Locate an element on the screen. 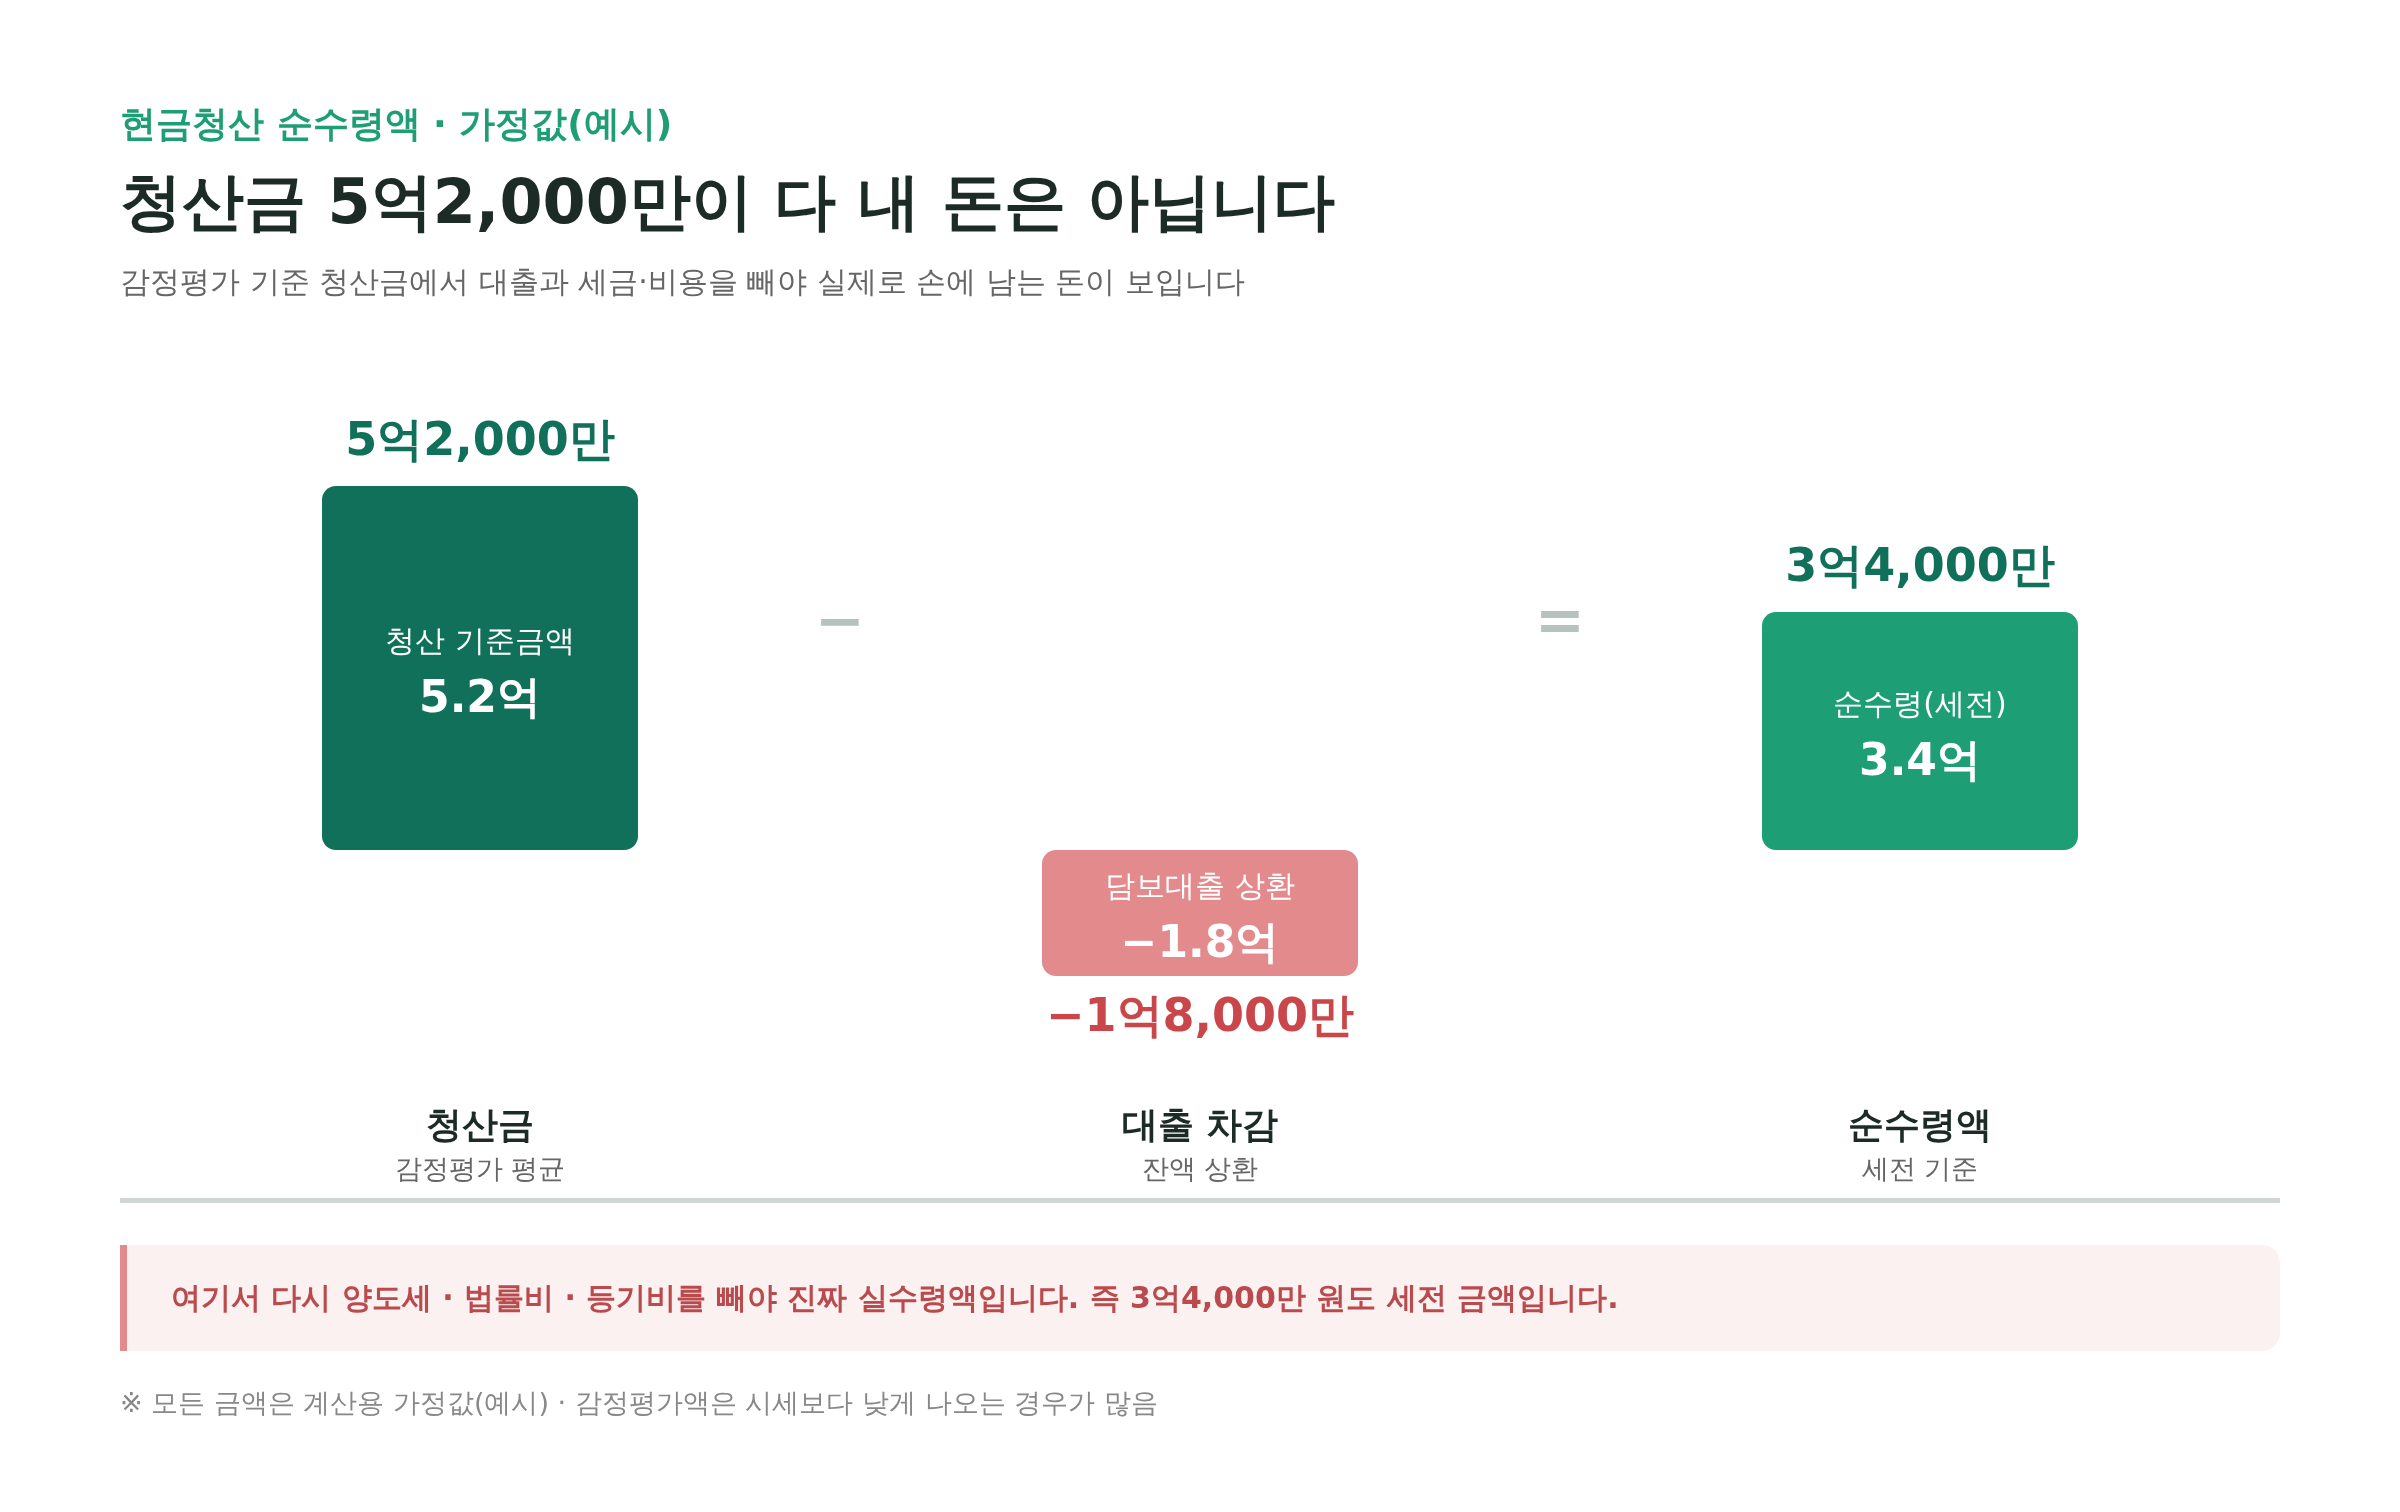 This screenshot has width=2400, height=1512. x-tick-label: 대출 차감 is located at coordinates (1200, 1124).